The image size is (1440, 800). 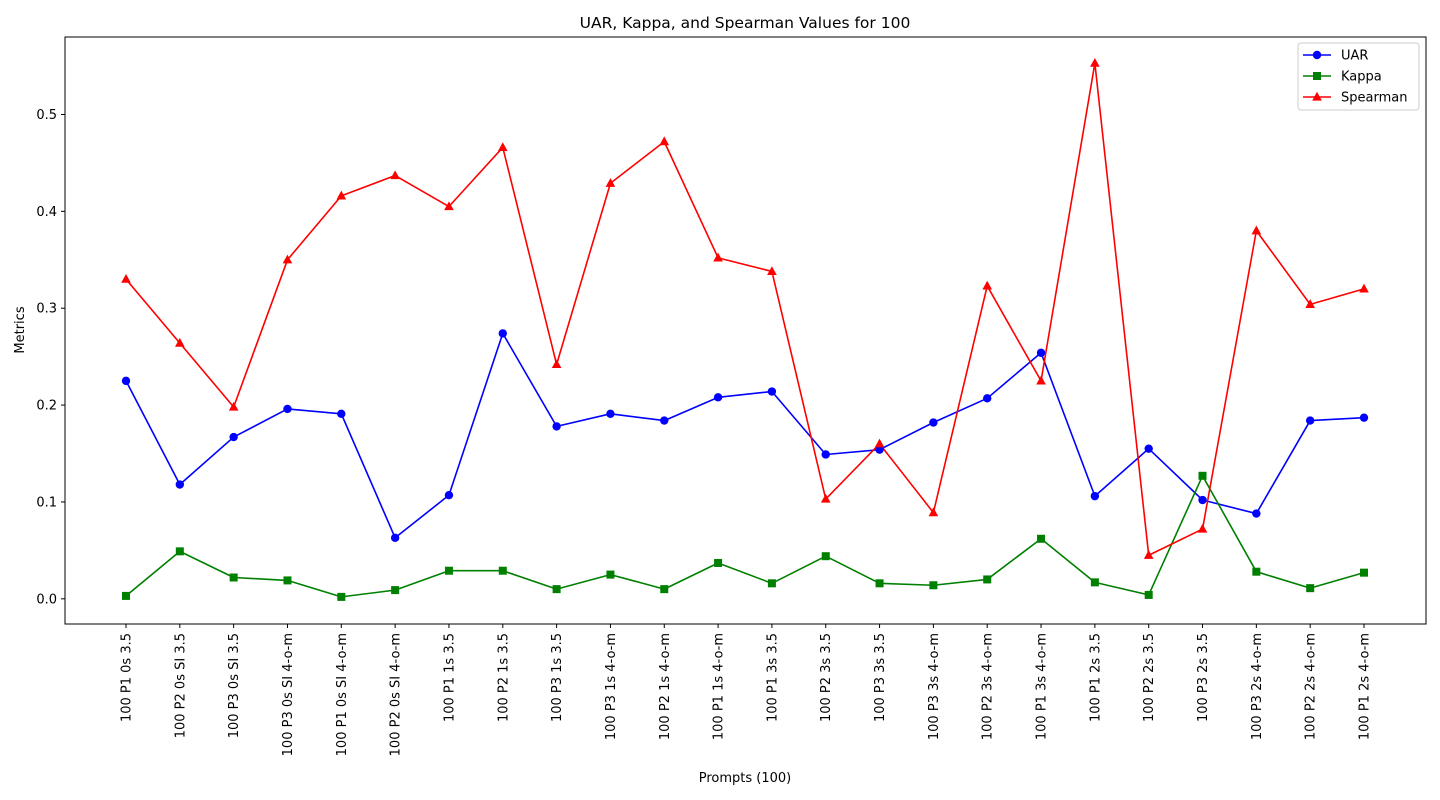 What do you see at coordinates (503, 677) in the screenshot?
I see `x-tick-label: 100 P2 1s 3.5` at bounding box center [503, 677].